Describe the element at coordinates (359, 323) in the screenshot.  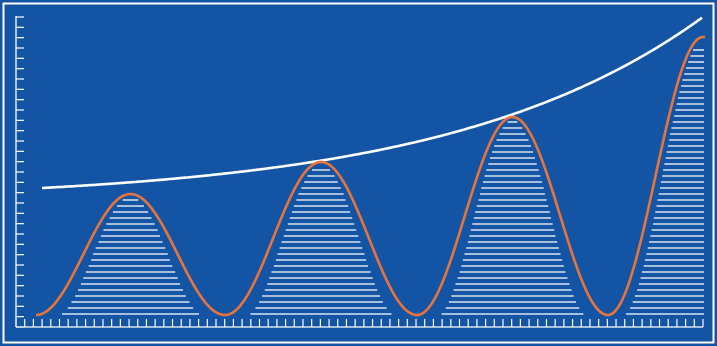
I see `x-axis-ticks` at that location.